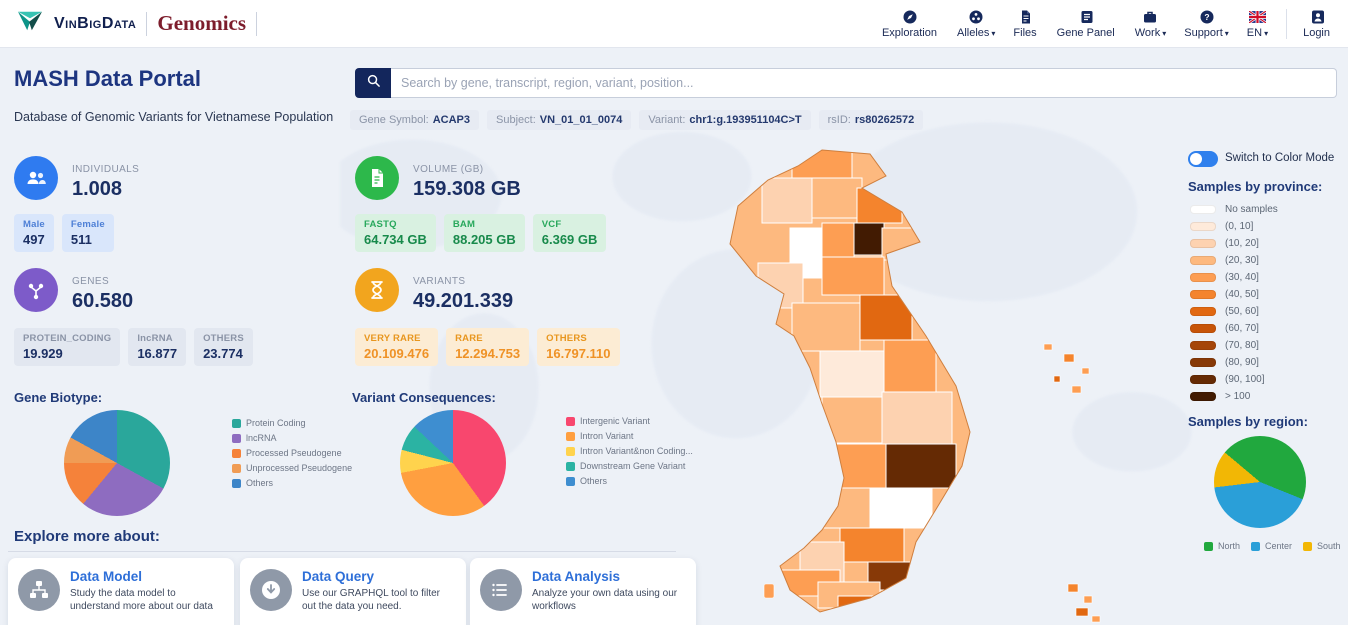 This screenshot has height=625, width=1348. What do you see at coordinates (1257, 24) in the screenshot?
I see `nav-item-language: EN ▾` at bounding box center [1257, 24].